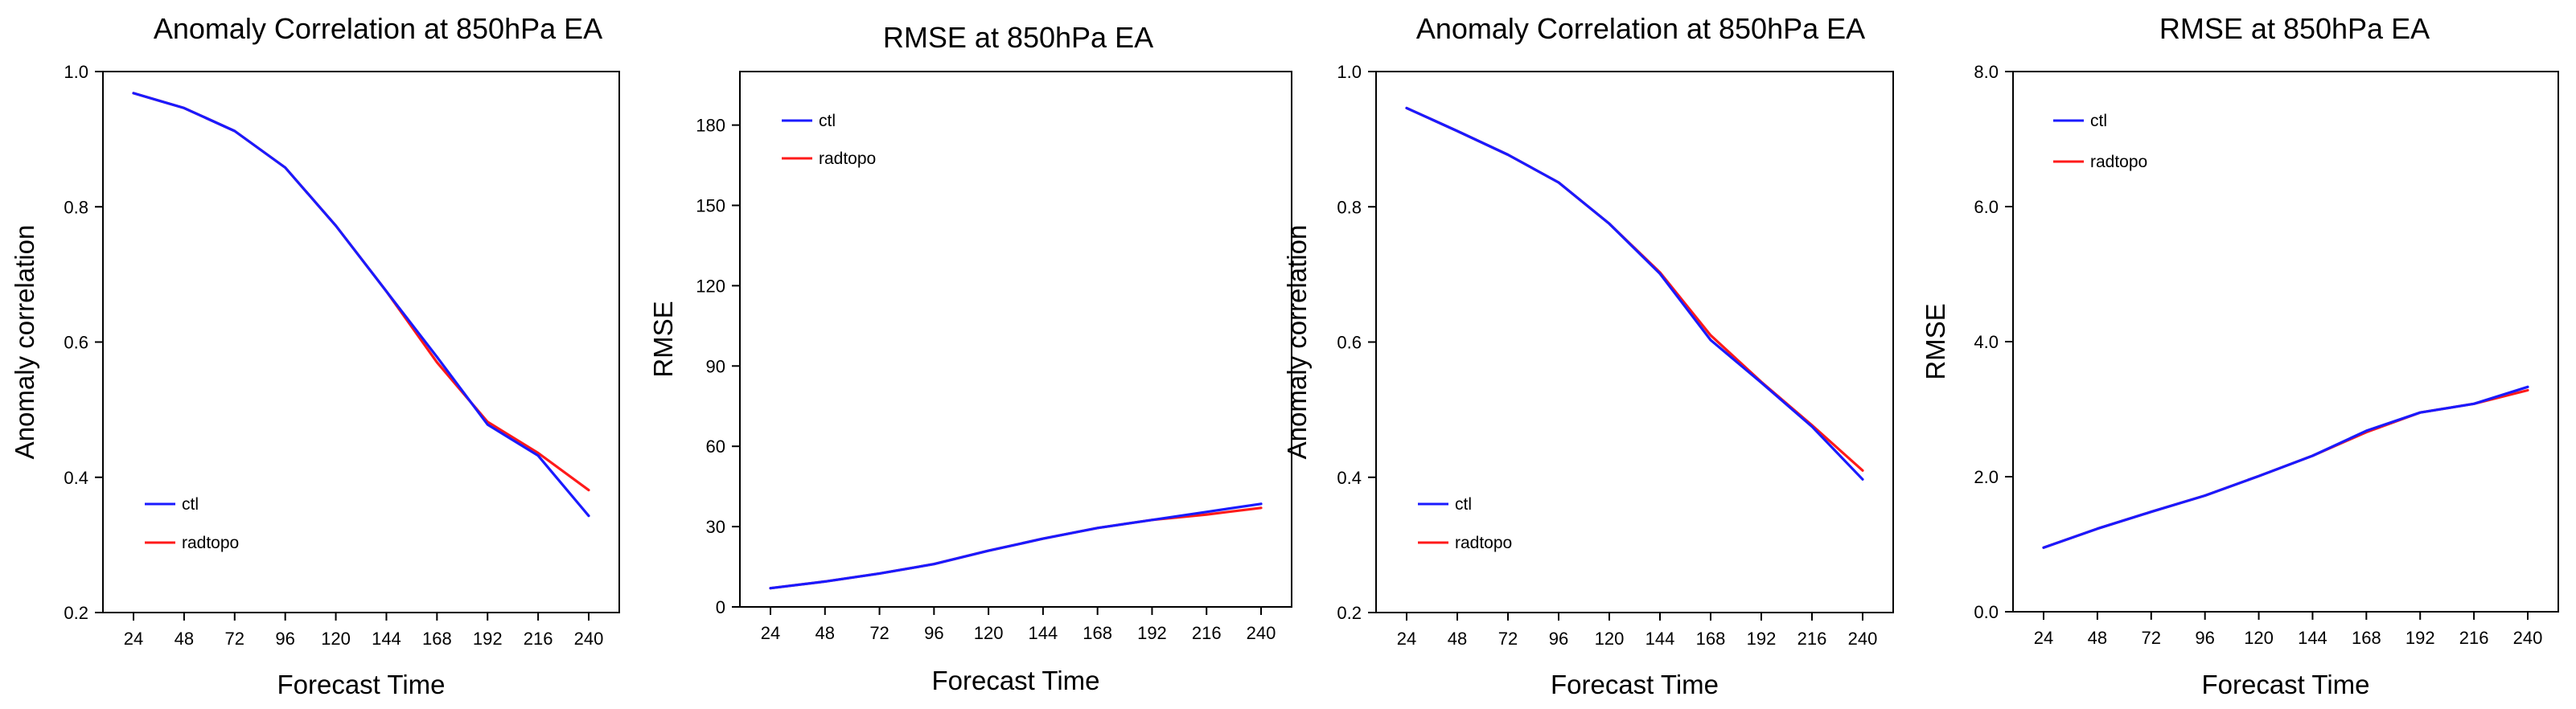  I want to click on y-tick-label: 60, so click(715, 447).